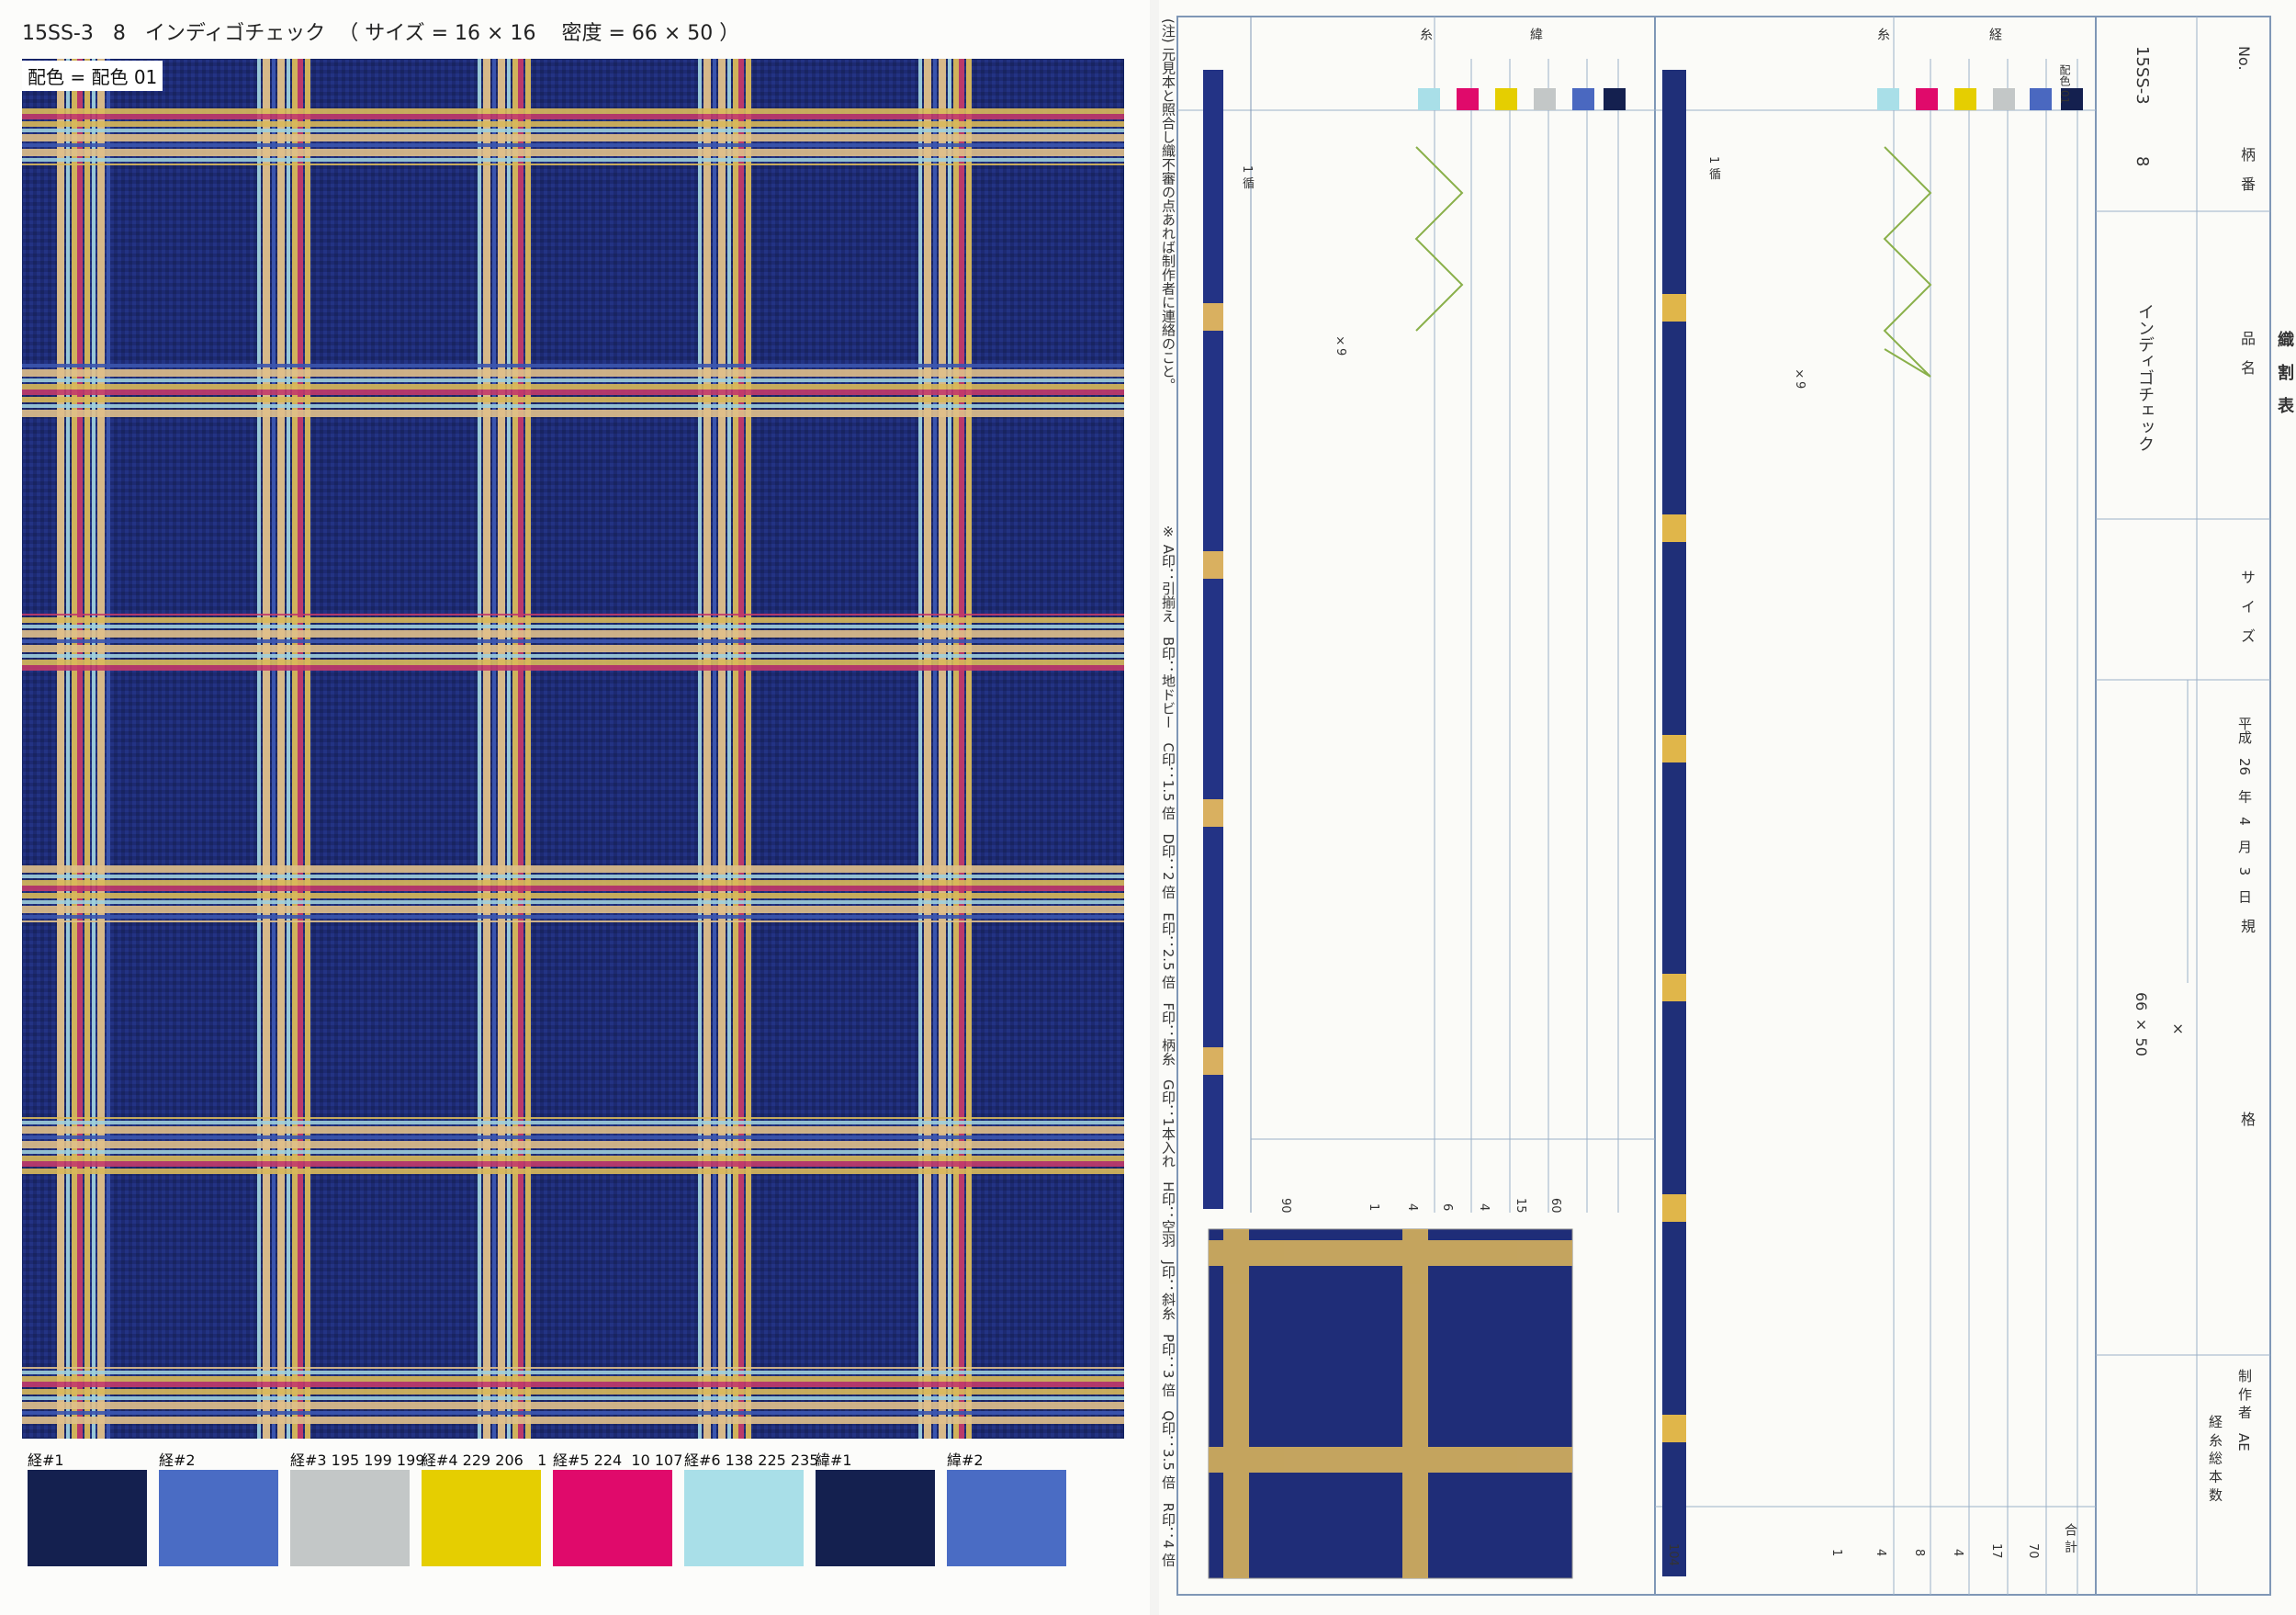 The image size is (2296, 1615). I want to click on no-label: No., so click(2244, 58).